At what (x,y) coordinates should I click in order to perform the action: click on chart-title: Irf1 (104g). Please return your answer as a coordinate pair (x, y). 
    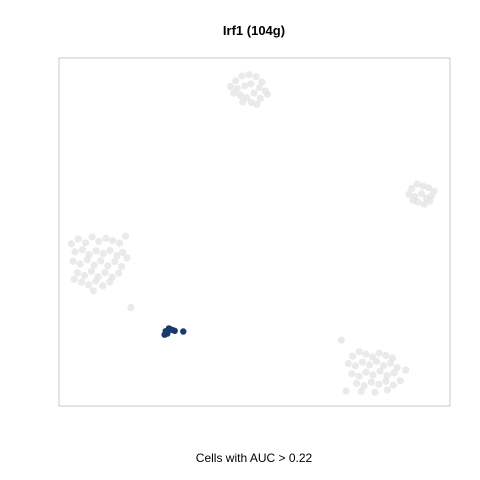
    Looking at the image, I should click on (254, 30).